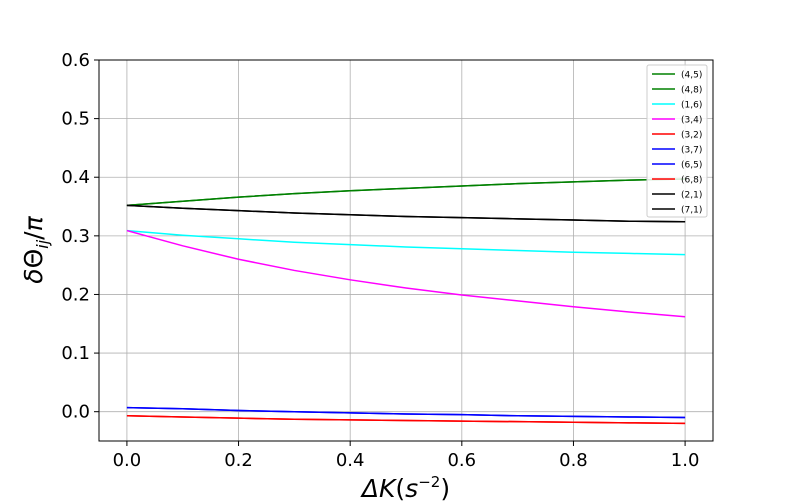 The width and height of the screenshot is (792, 504). I want to click on legend-label: (3,7), so click(691, 151).